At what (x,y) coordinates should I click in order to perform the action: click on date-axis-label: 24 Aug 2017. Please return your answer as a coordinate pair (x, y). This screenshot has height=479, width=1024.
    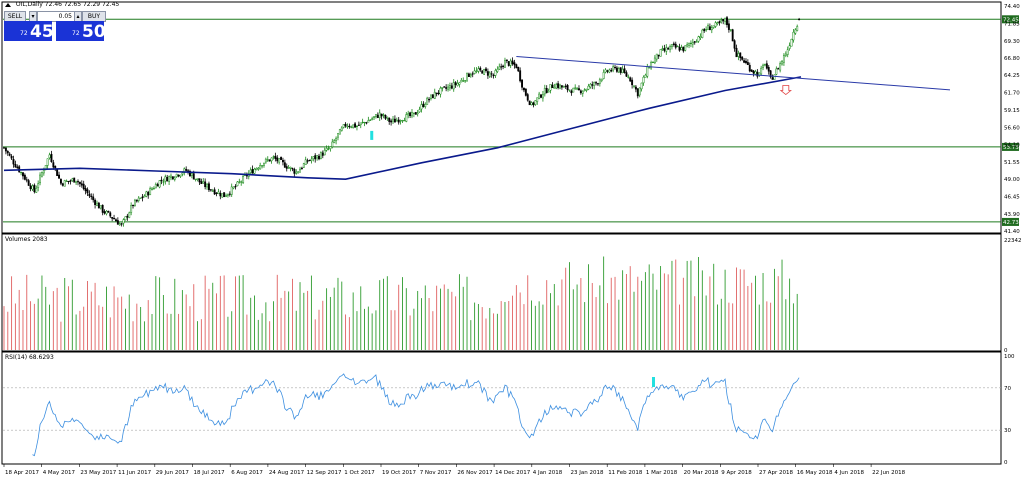
    Looking at the image, I should click on (287, 473).